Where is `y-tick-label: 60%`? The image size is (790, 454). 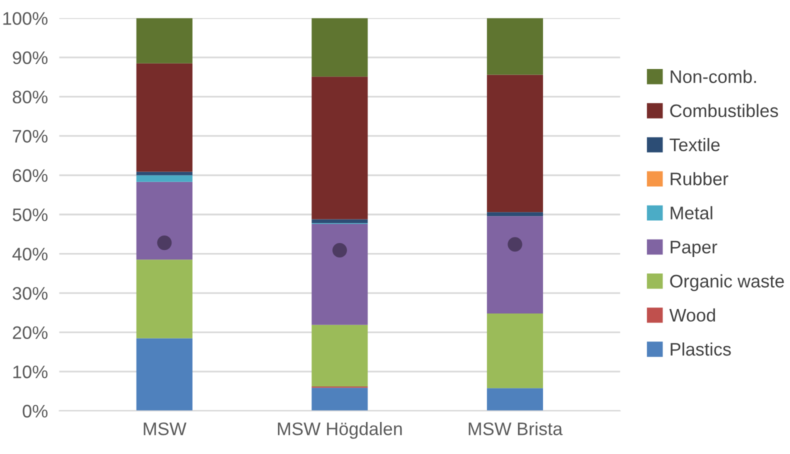 y-tick-label: 60% is located at coordinates (30, 175).